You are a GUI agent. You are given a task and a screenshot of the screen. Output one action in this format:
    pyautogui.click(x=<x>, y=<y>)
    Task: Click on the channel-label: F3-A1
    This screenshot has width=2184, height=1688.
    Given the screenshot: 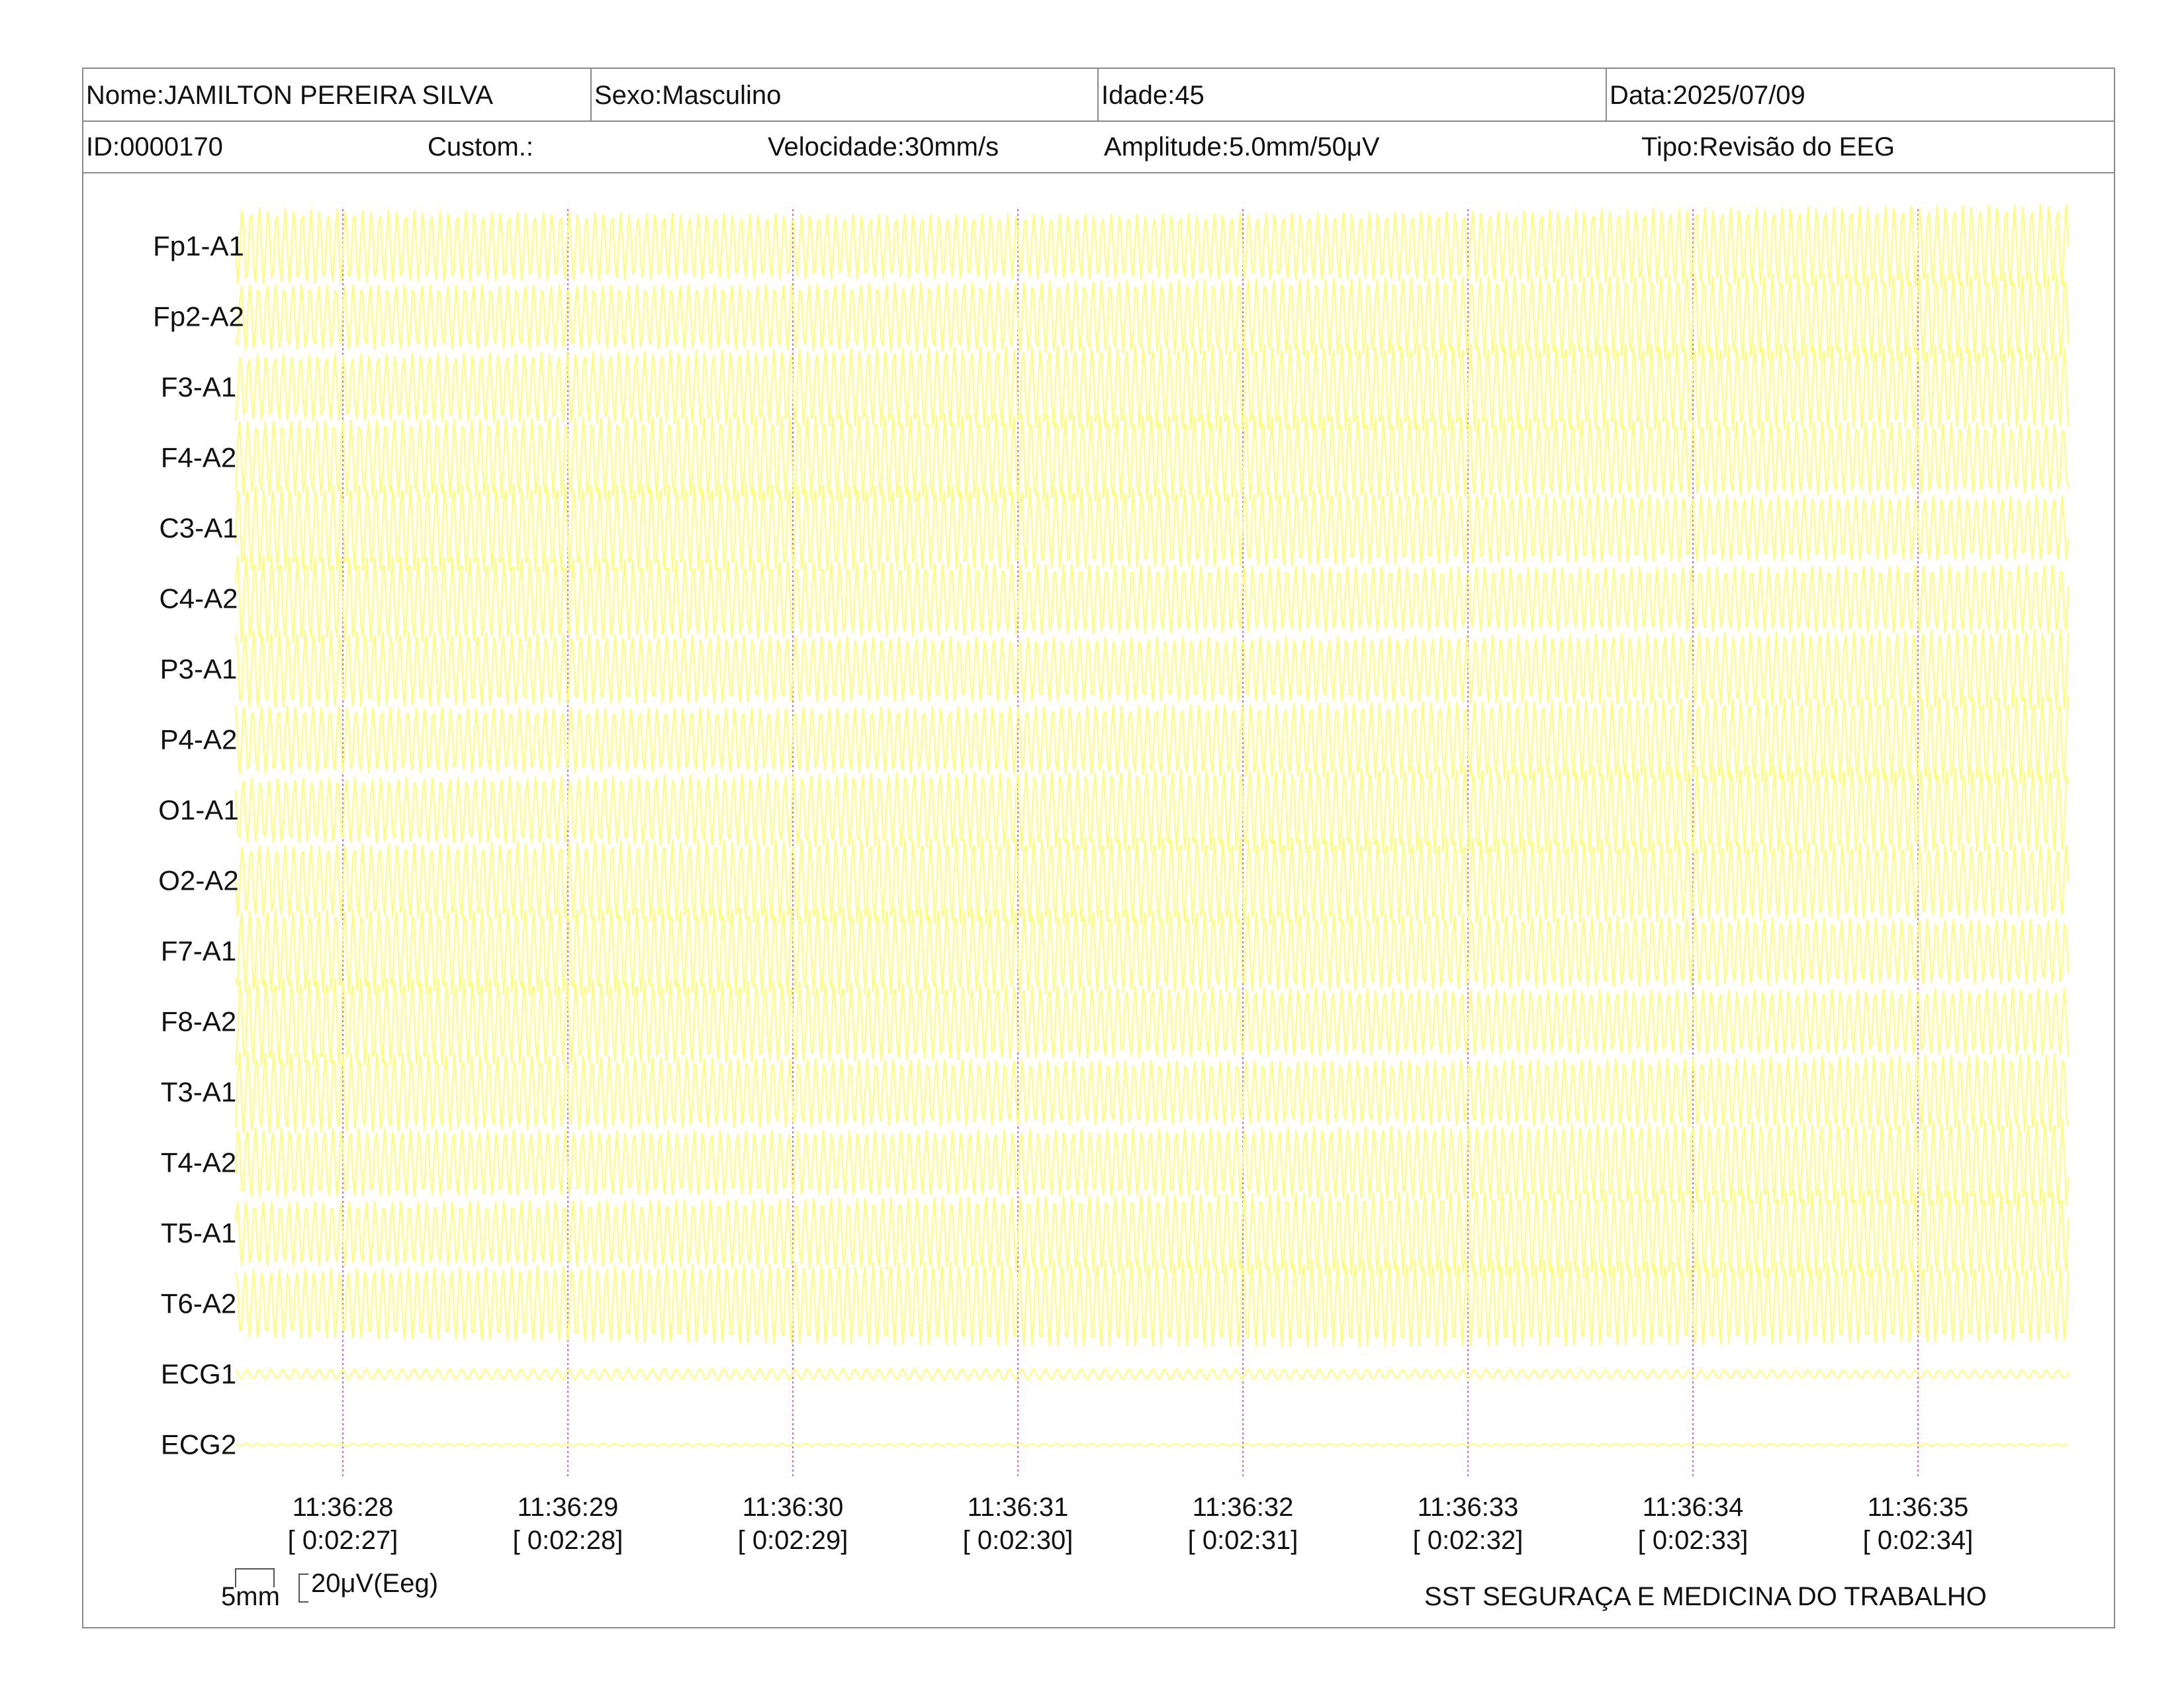 What is the action you would take?
    pyautogui.click(x=198, y=386)
    